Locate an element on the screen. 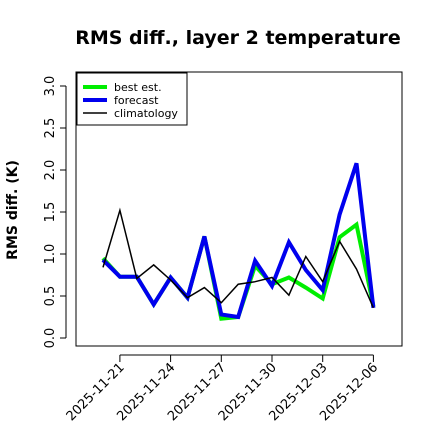 Image resolution: width=440 pixels, height=440 pixels. legend-entry: best est. is located at coordinates (138, 87).